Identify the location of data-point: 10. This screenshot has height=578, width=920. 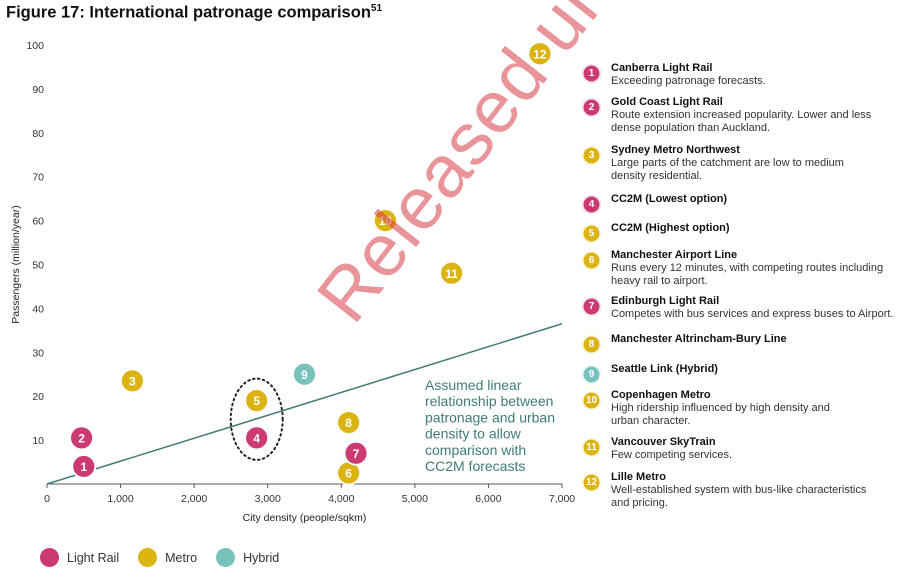
(385, 221).